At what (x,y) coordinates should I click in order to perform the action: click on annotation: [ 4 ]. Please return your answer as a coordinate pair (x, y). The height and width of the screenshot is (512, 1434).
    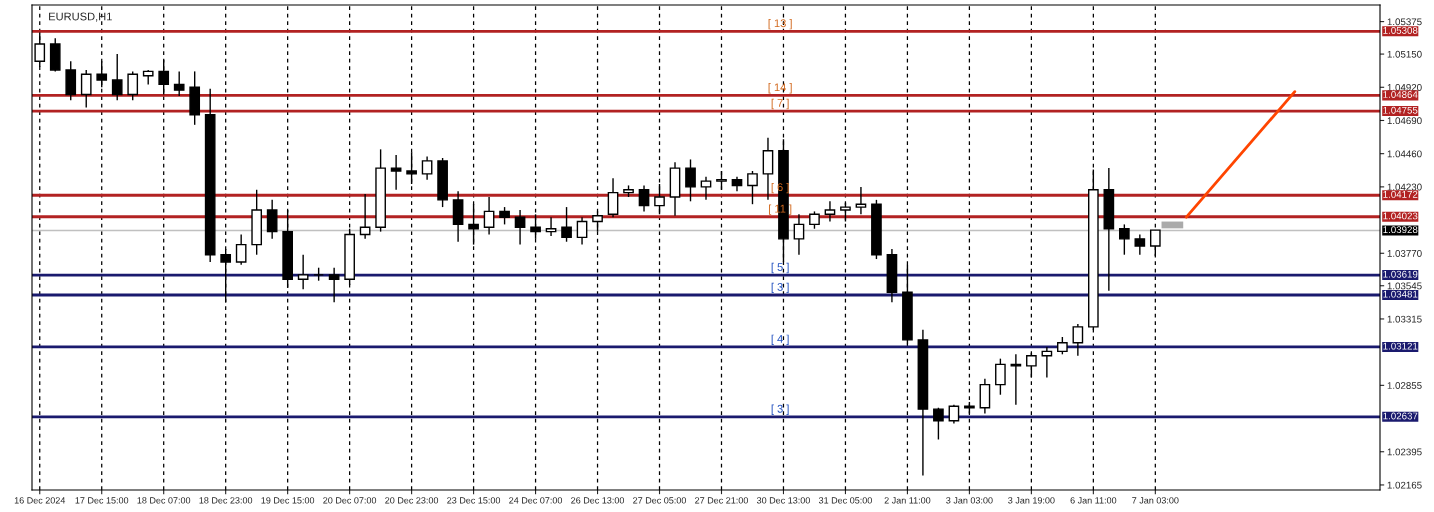
    Looking at the image, I should click on (780, 340).